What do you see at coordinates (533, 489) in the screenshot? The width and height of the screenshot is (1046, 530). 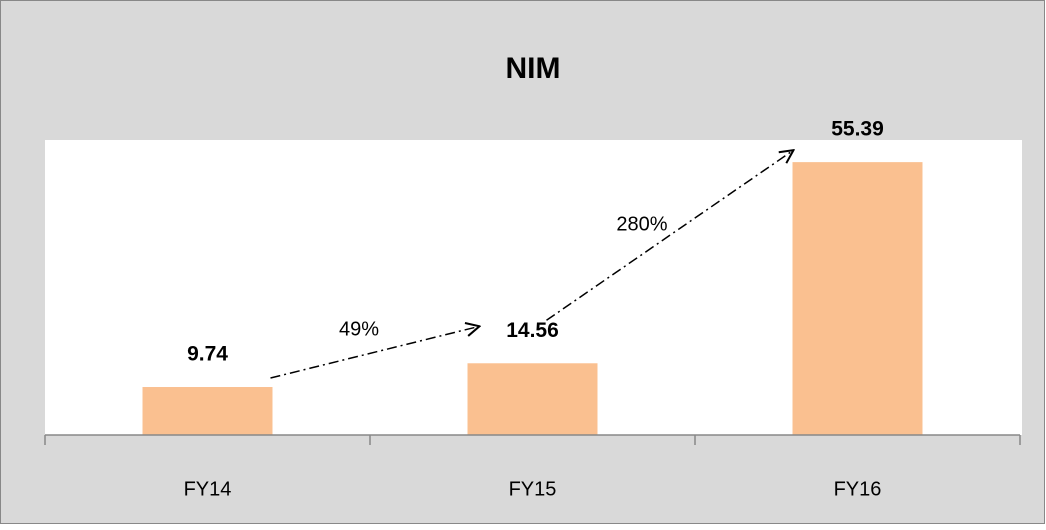 I see `x-tick-label: FY15` at bounding box center [533, 489].